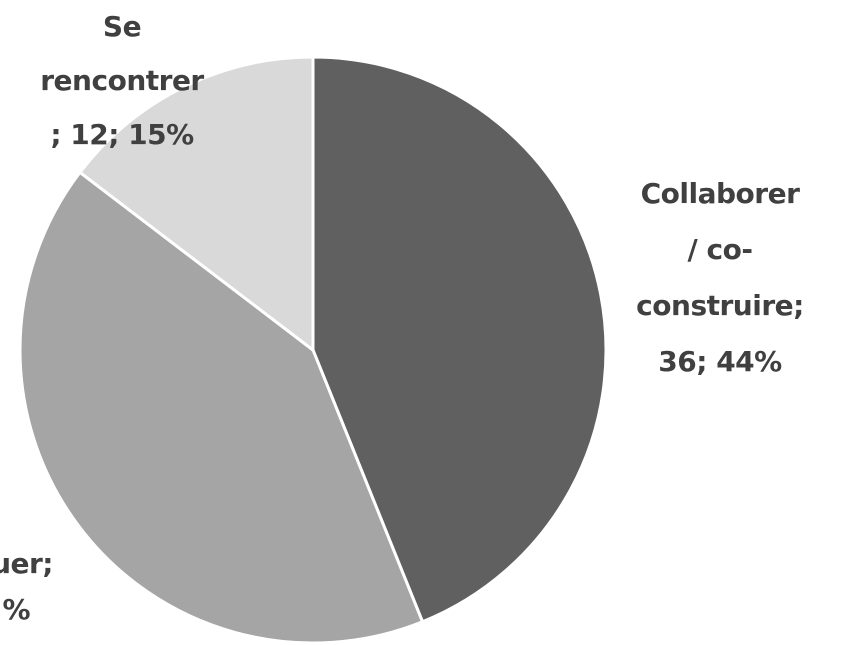 This screenshot has height=645, width=841. I want to click on data-label: Se, so click(122, 26).